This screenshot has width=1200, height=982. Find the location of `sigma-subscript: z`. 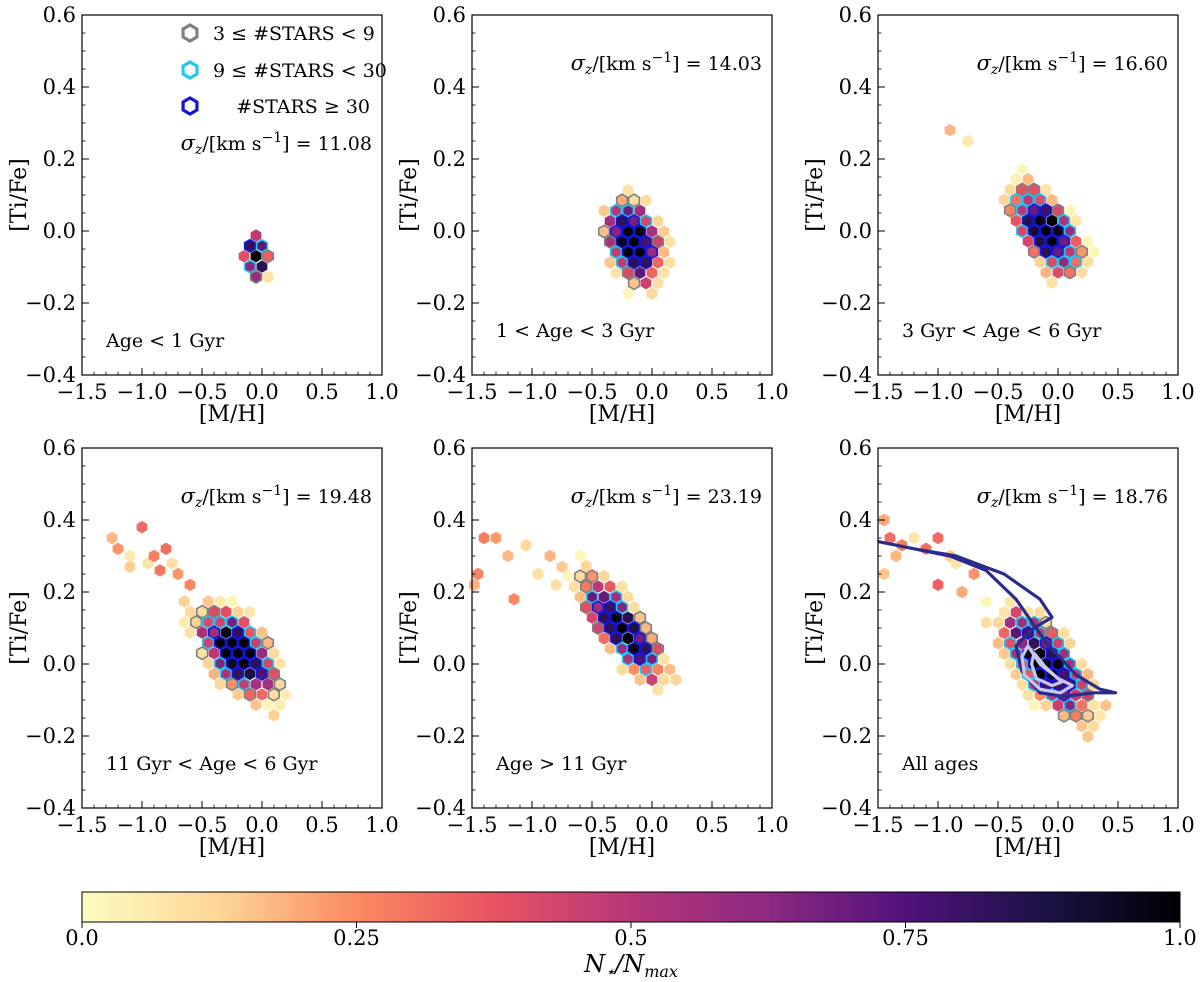

sigma-subscript: z is located at coordinates (588, 503).